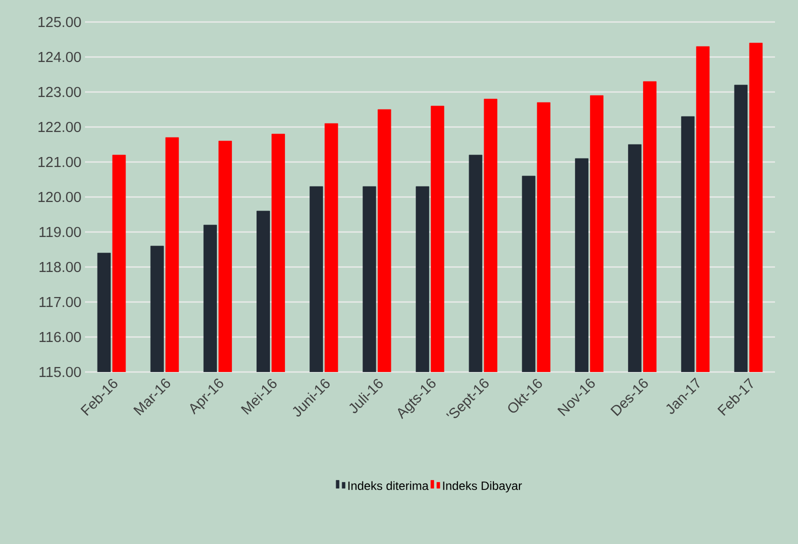  Describe the element at coordinates (59, 197) in the screenshot. I see `y-tick-label: 120.00` at that location.